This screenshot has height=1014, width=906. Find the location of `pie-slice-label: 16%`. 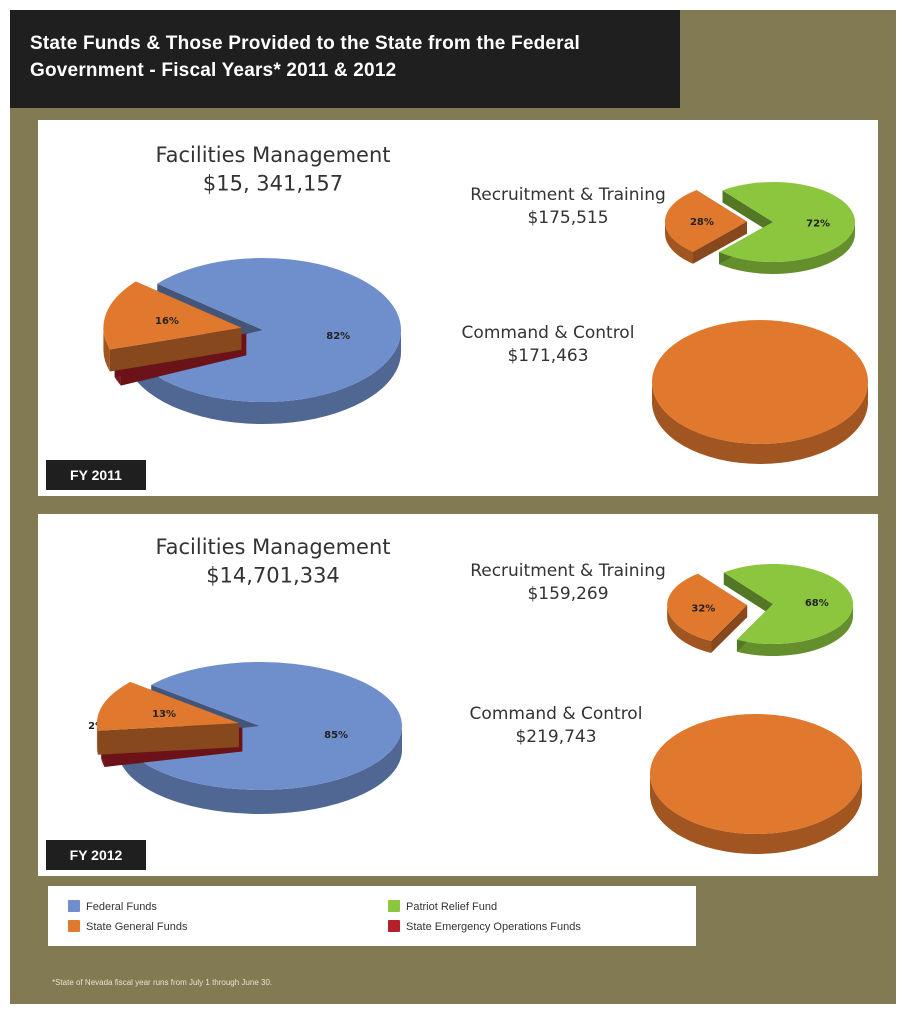

pie-slice-label: 16% is located at coordinates (167, 321).